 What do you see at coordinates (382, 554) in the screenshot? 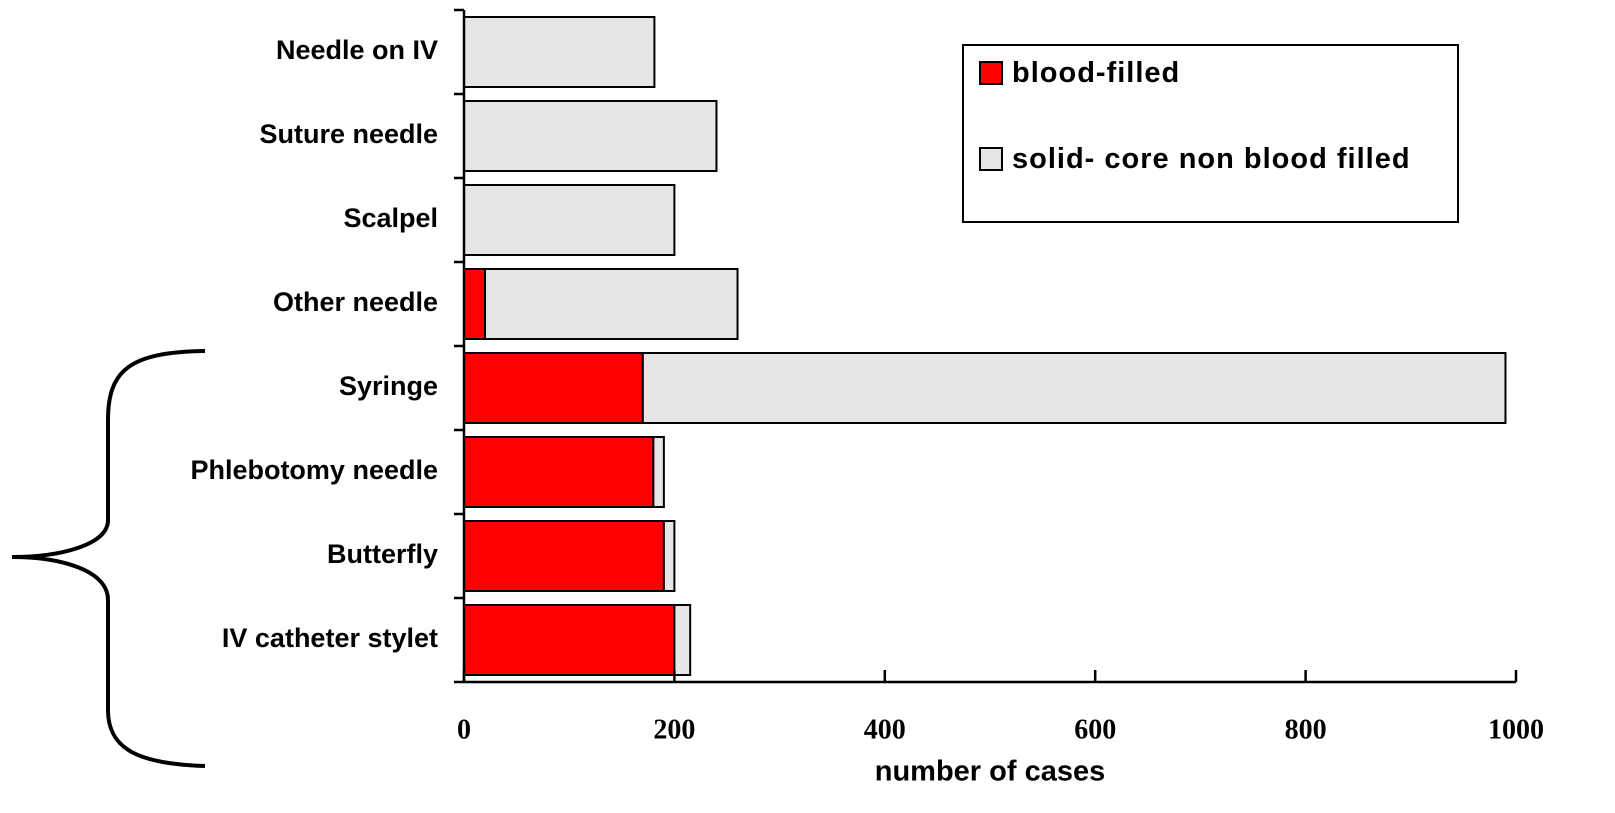
I see `y-tick-label: Butterfly` at bounding box center [382, 554].